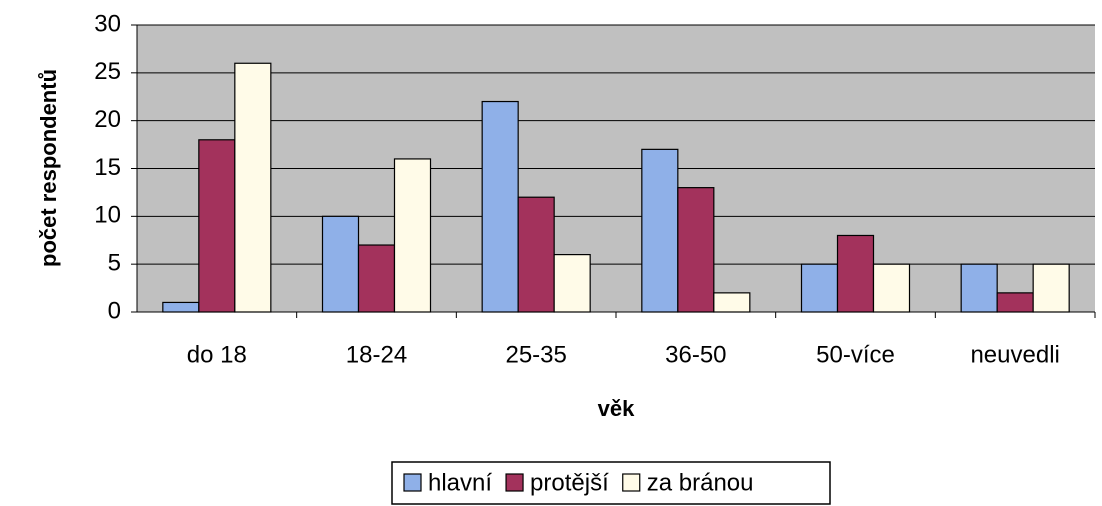  What do you see at coordinates (114, 310) in the screenshot?
I see `y-tick-label: 0` at bounding box center [114, 310].